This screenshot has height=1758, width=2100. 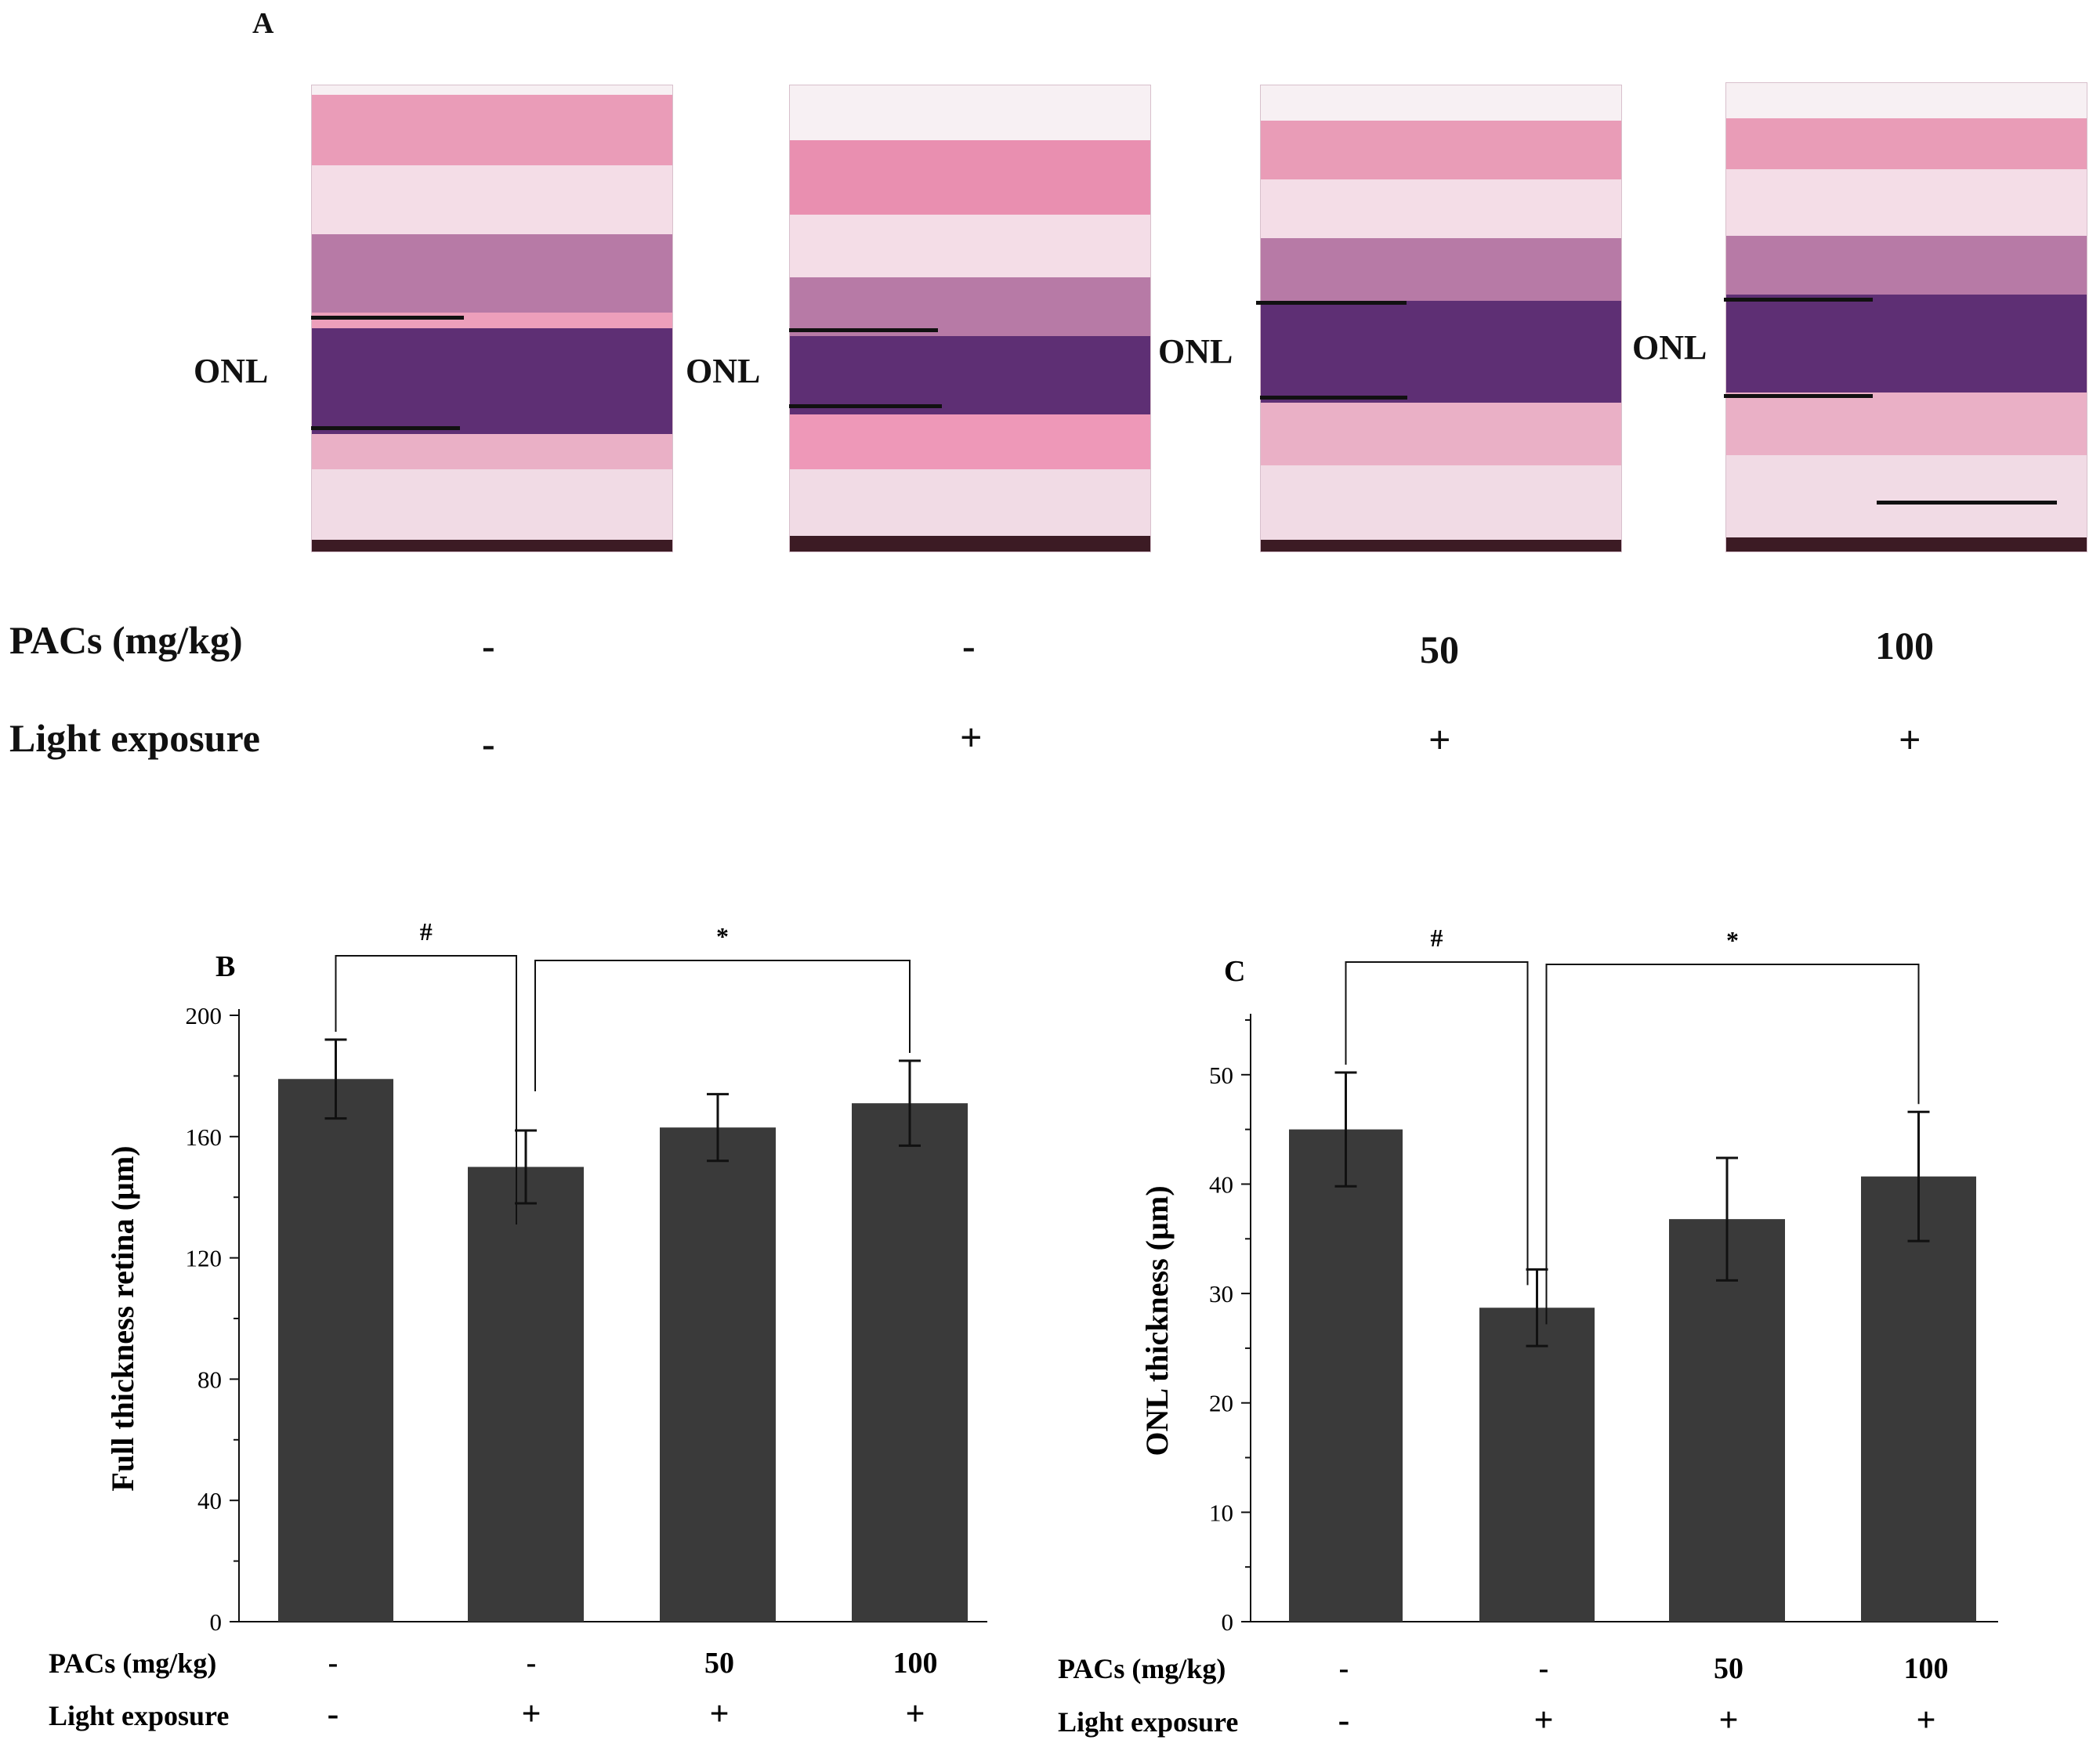 I want to click on pacs-value-1: -, so click(x=488, y=645).